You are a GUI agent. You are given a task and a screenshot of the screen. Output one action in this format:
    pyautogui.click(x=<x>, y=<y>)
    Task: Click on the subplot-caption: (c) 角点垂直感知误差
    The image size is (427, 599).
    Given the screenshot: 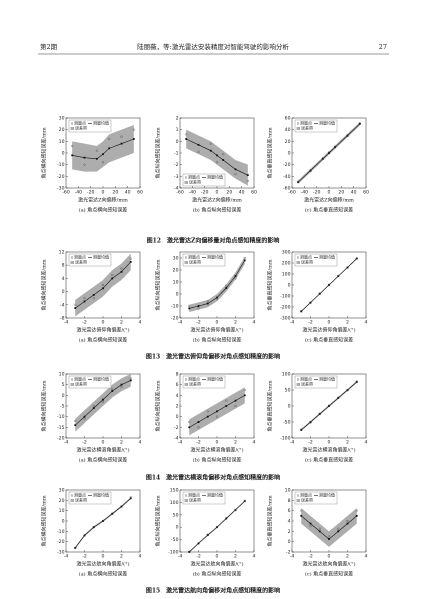 What is the action you would take?
    pyautogui.click(x=329, y=574)
    